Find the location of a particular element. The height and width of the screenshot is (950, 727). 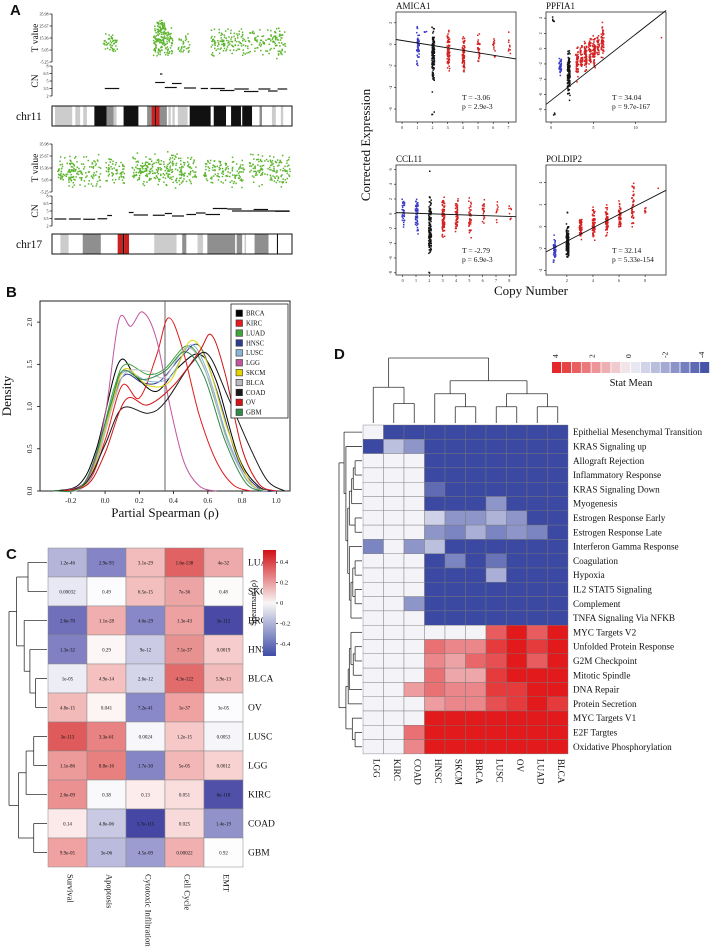

svg-text: 0.5 is located at coordinates (30, 448).